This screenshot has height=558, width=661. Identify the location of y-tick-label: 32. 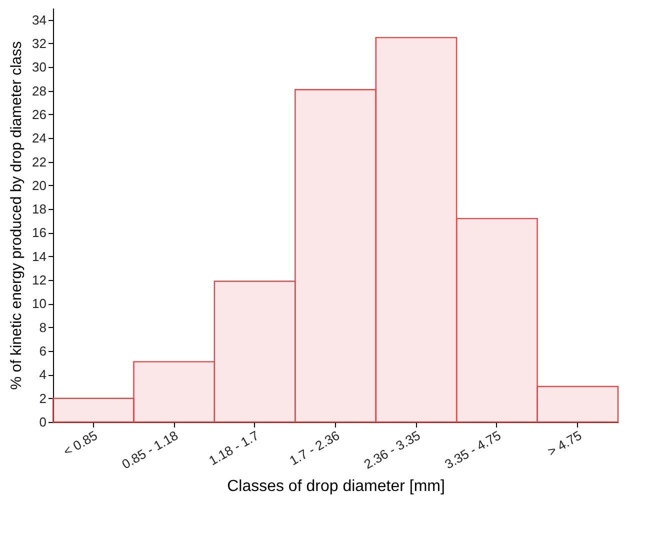
(39, 43).